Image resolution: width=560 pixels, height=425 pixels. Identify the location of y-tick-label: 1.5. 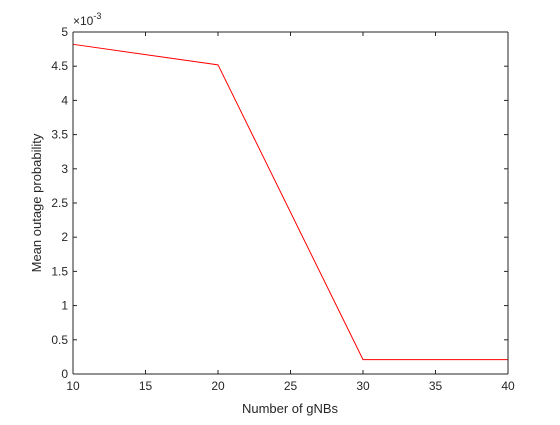
(59, 271).